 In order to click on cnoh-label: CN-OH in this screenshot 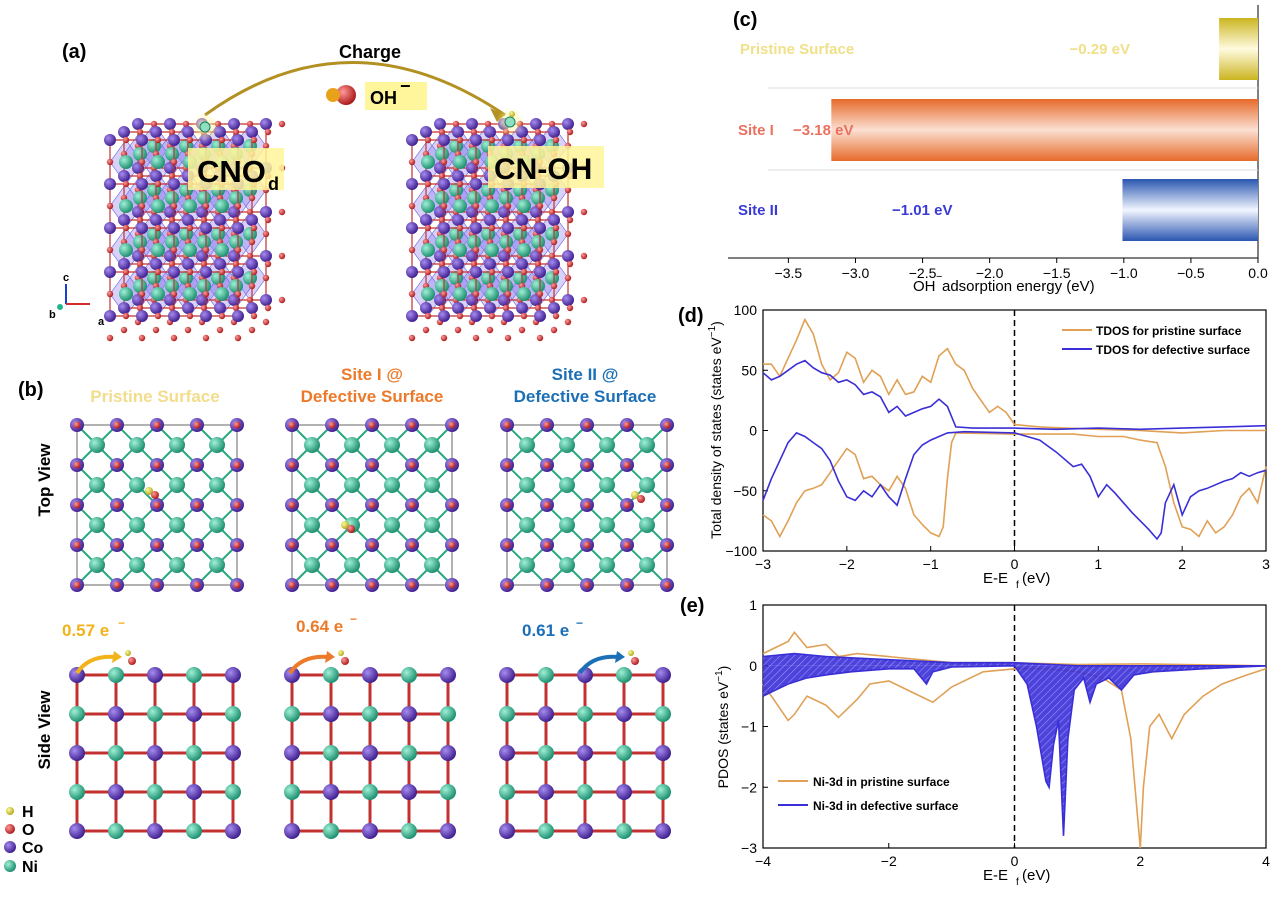, I will do `click(543, 169)`.